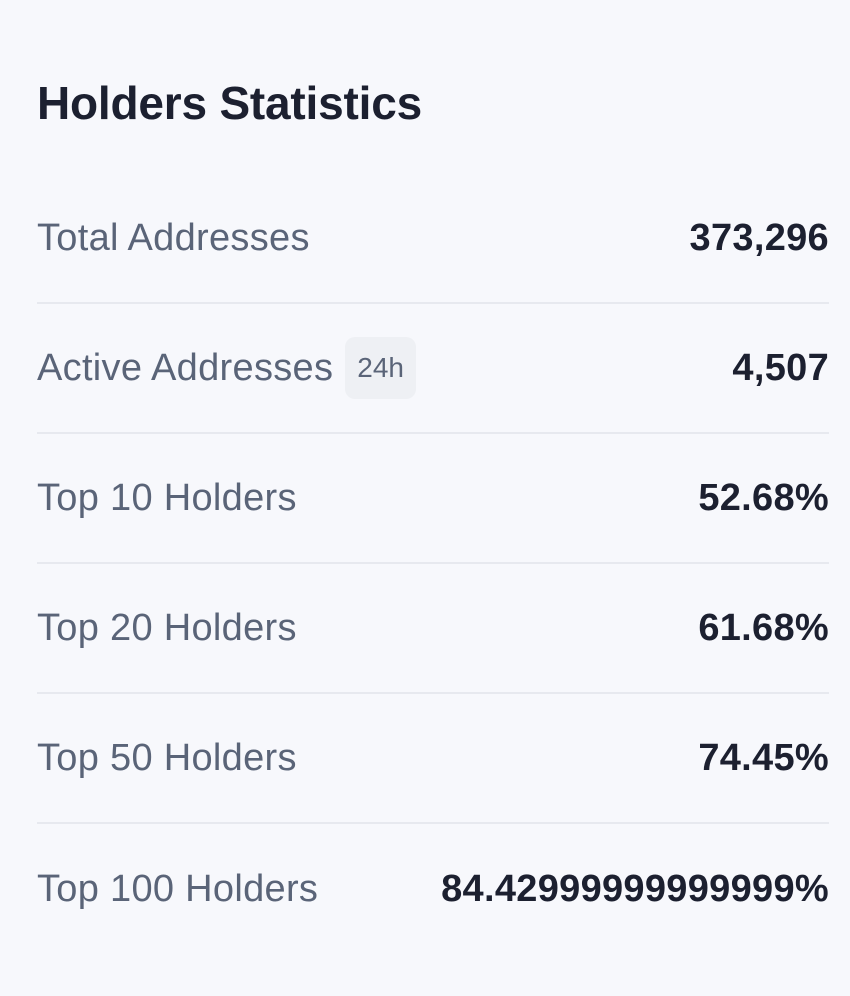 The height and width of the screenshot is (996, 850). I want to click on stat-label: Top 10 Holders, so click(167, 497).